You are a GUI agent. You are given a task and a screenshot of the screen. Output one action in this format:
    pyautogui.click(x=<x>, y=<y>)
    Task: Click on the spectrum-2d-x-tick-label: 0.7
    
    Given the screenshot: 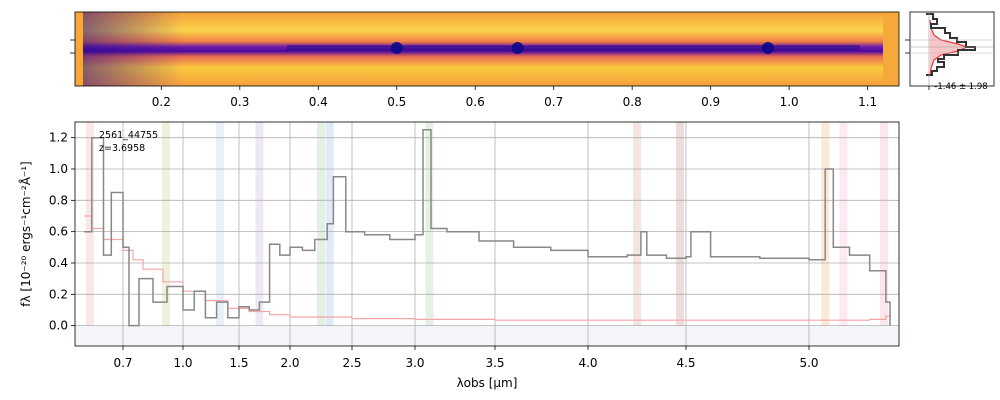 What is the action you would take?
    pyautogui.click(x=553, y=102)
    